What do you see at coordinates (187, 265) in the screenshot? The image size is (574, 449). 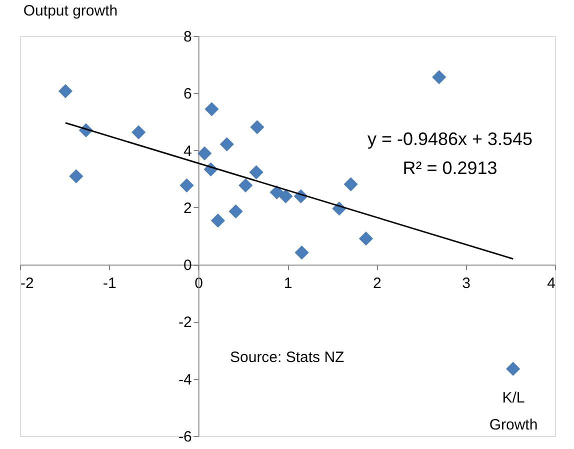 I see `y-tick-label: 0` at bounding box center [187, 265].